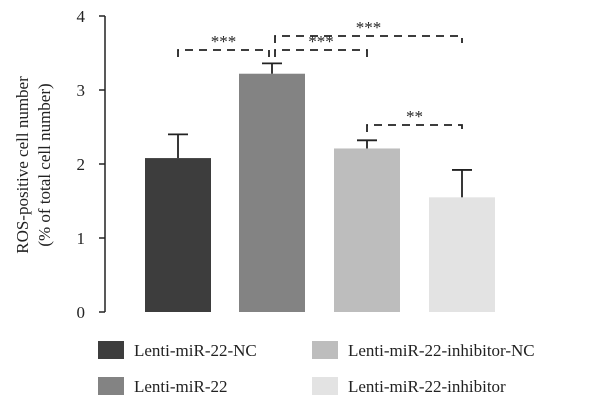 Image resolution: width=600 pixels, height=414 pixels. I want to click on legend-label: Lenti-miR-22-NC, so click(195, 350).